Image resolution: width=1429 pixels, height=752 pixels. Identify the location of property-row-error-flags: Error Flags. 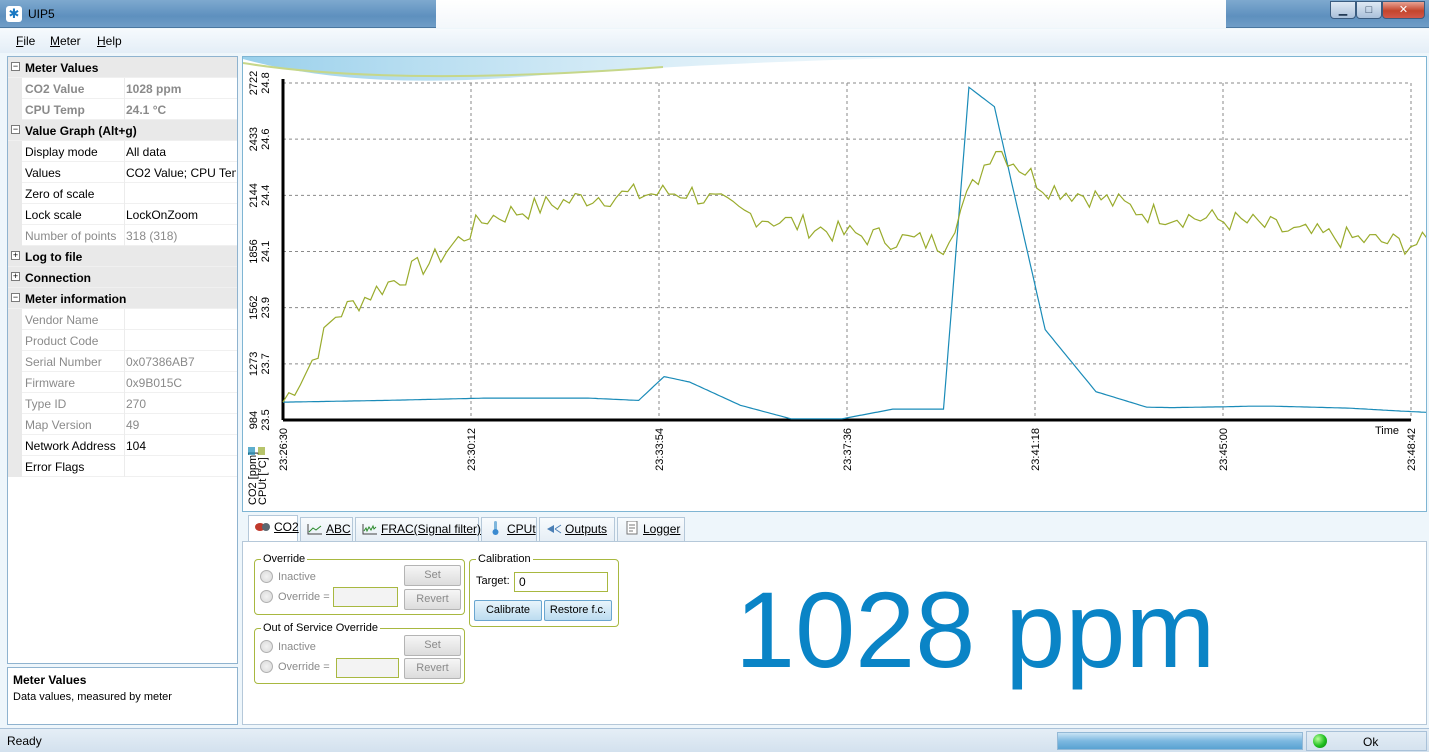
(122, 466).